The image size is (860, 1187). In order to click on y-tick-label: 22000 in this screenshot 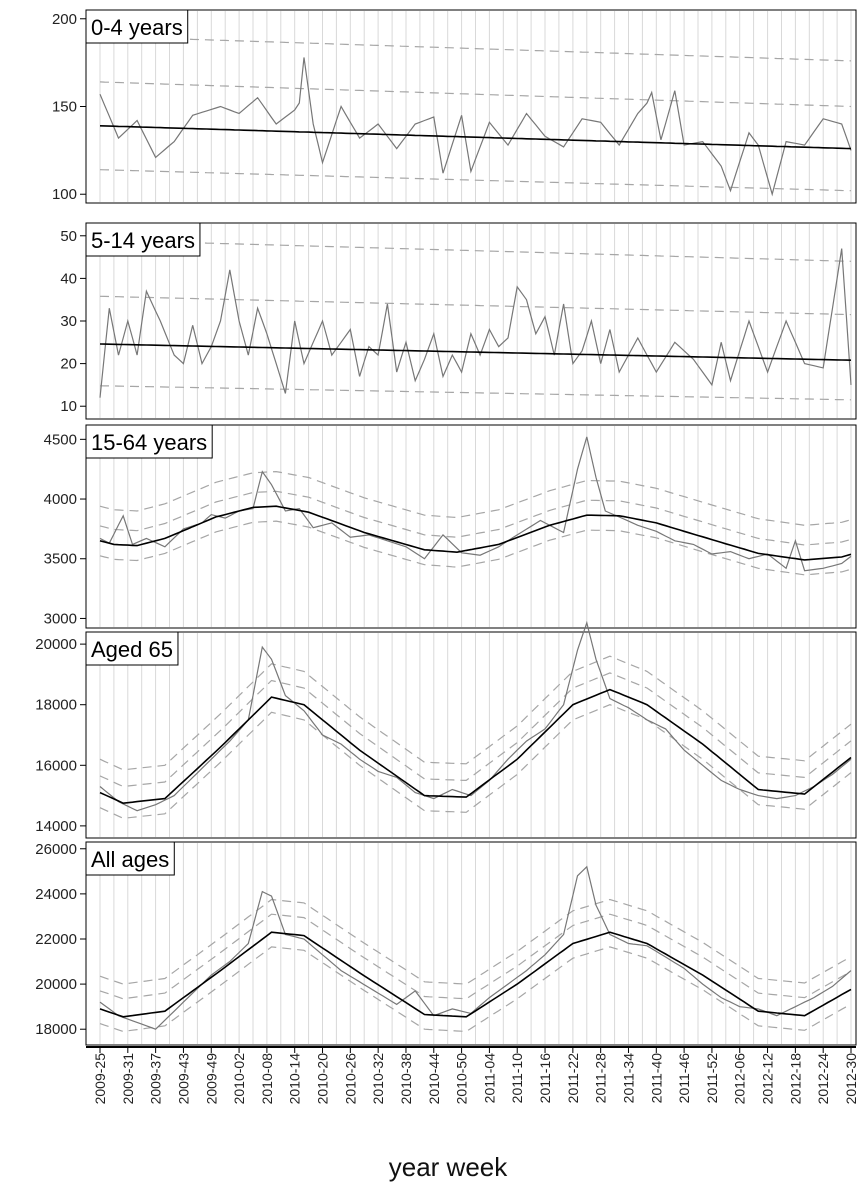, I will do `click(56, 939)`.